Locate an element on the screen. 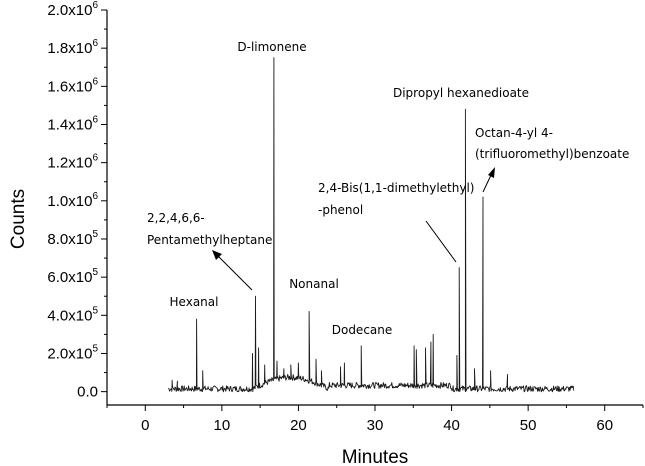 This screenshot has width=645, height=466. label-bisphenol: 2,4-Bis(1,1-dimethylethyl) -phenol is located at coordinates (398, 199).